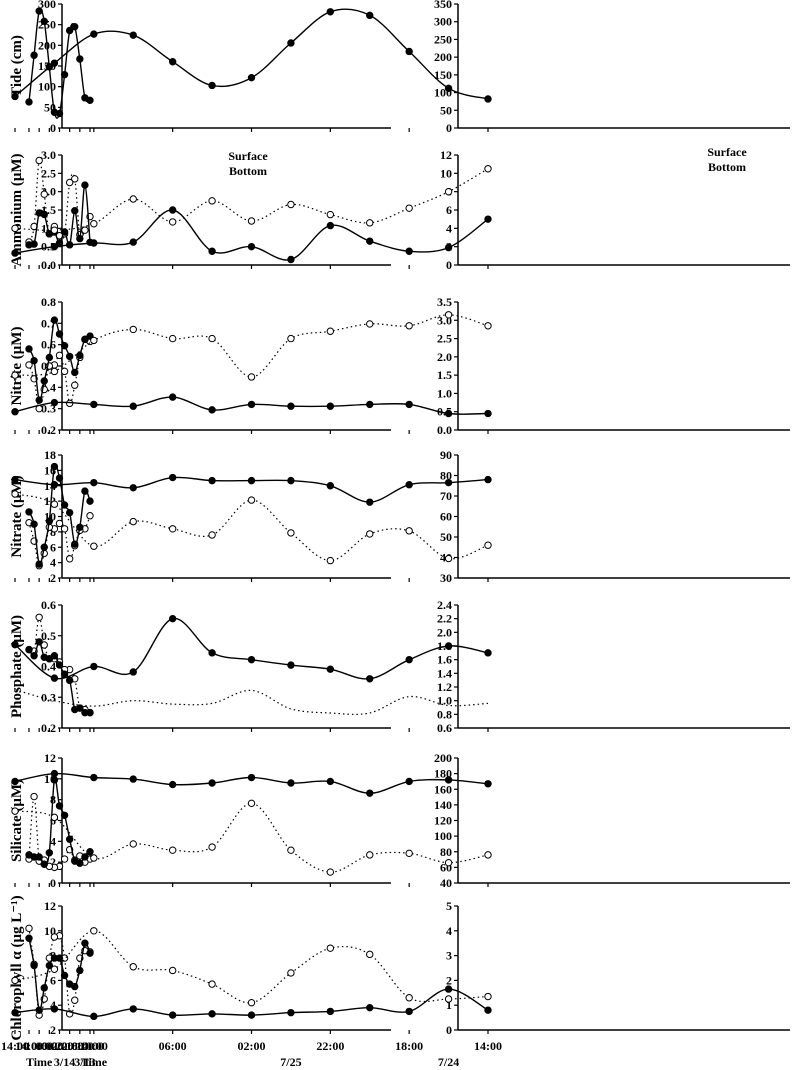 Image resolution: width=800 pixels, height=1070 pixels. What do you see at coordinates (444, 714) in the screenshot?
I see `y-tick-label: 0.8` at bounding box center [444, 714].